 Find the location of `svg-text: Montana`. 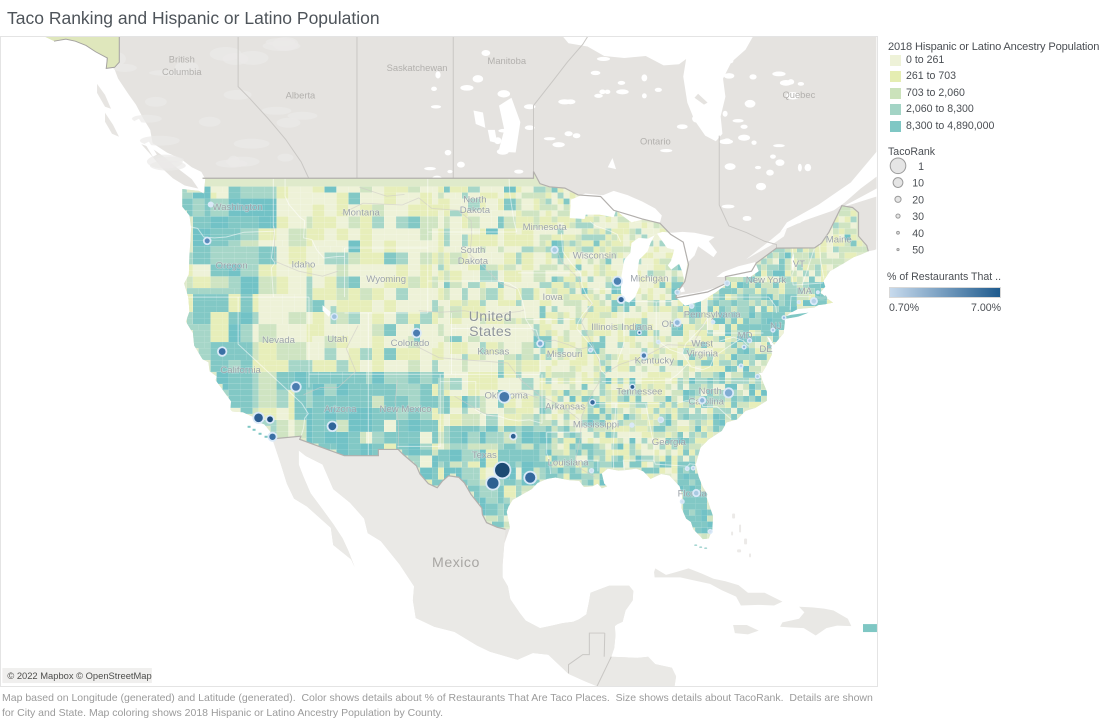

svg-text: Montana is located at coordinates (362, 212).